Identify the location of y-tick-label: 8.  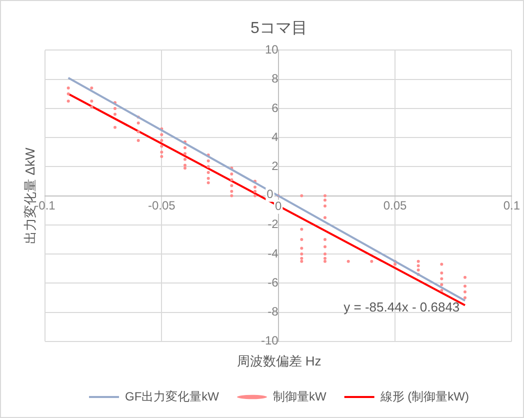
(275, 79).